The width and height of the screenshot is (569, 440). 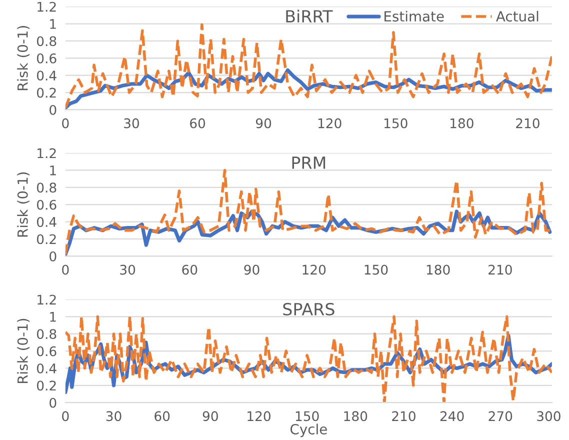 I want to click on chart-title: SPARS, so click(x=308, y=309).